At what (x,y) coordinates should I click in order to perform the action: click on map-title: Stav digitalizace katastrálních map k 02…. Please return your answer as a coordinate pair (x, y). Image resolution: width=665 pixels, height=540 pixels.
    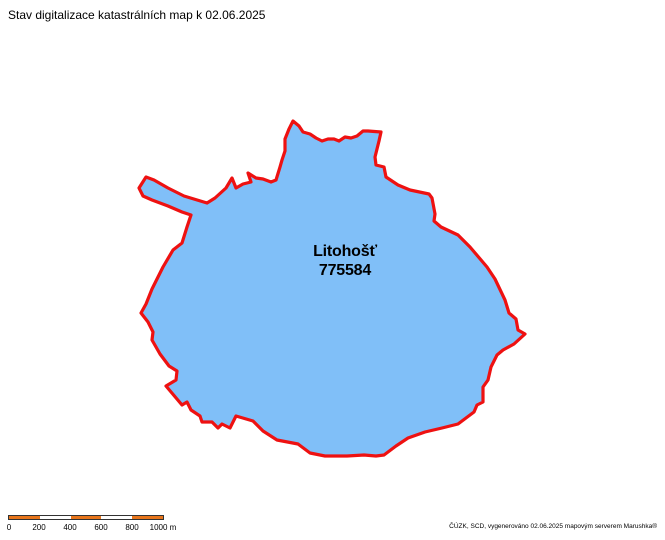
    Looking at the image, I should click on (137, 15).